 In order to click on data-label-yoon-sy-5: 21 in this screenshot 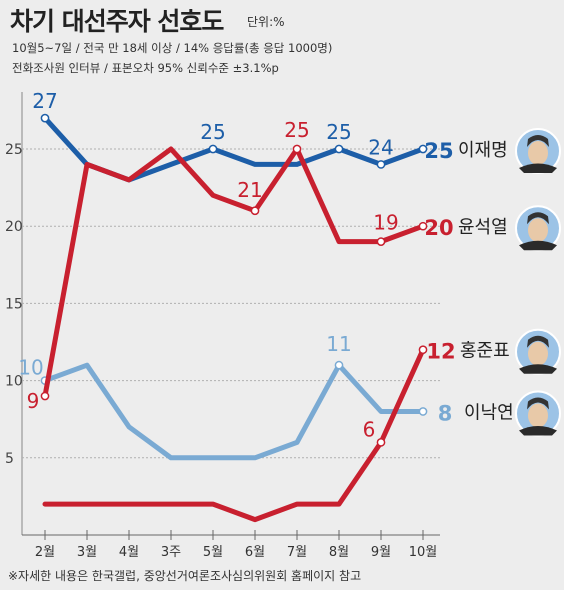, I will do `click(249, 190)`.